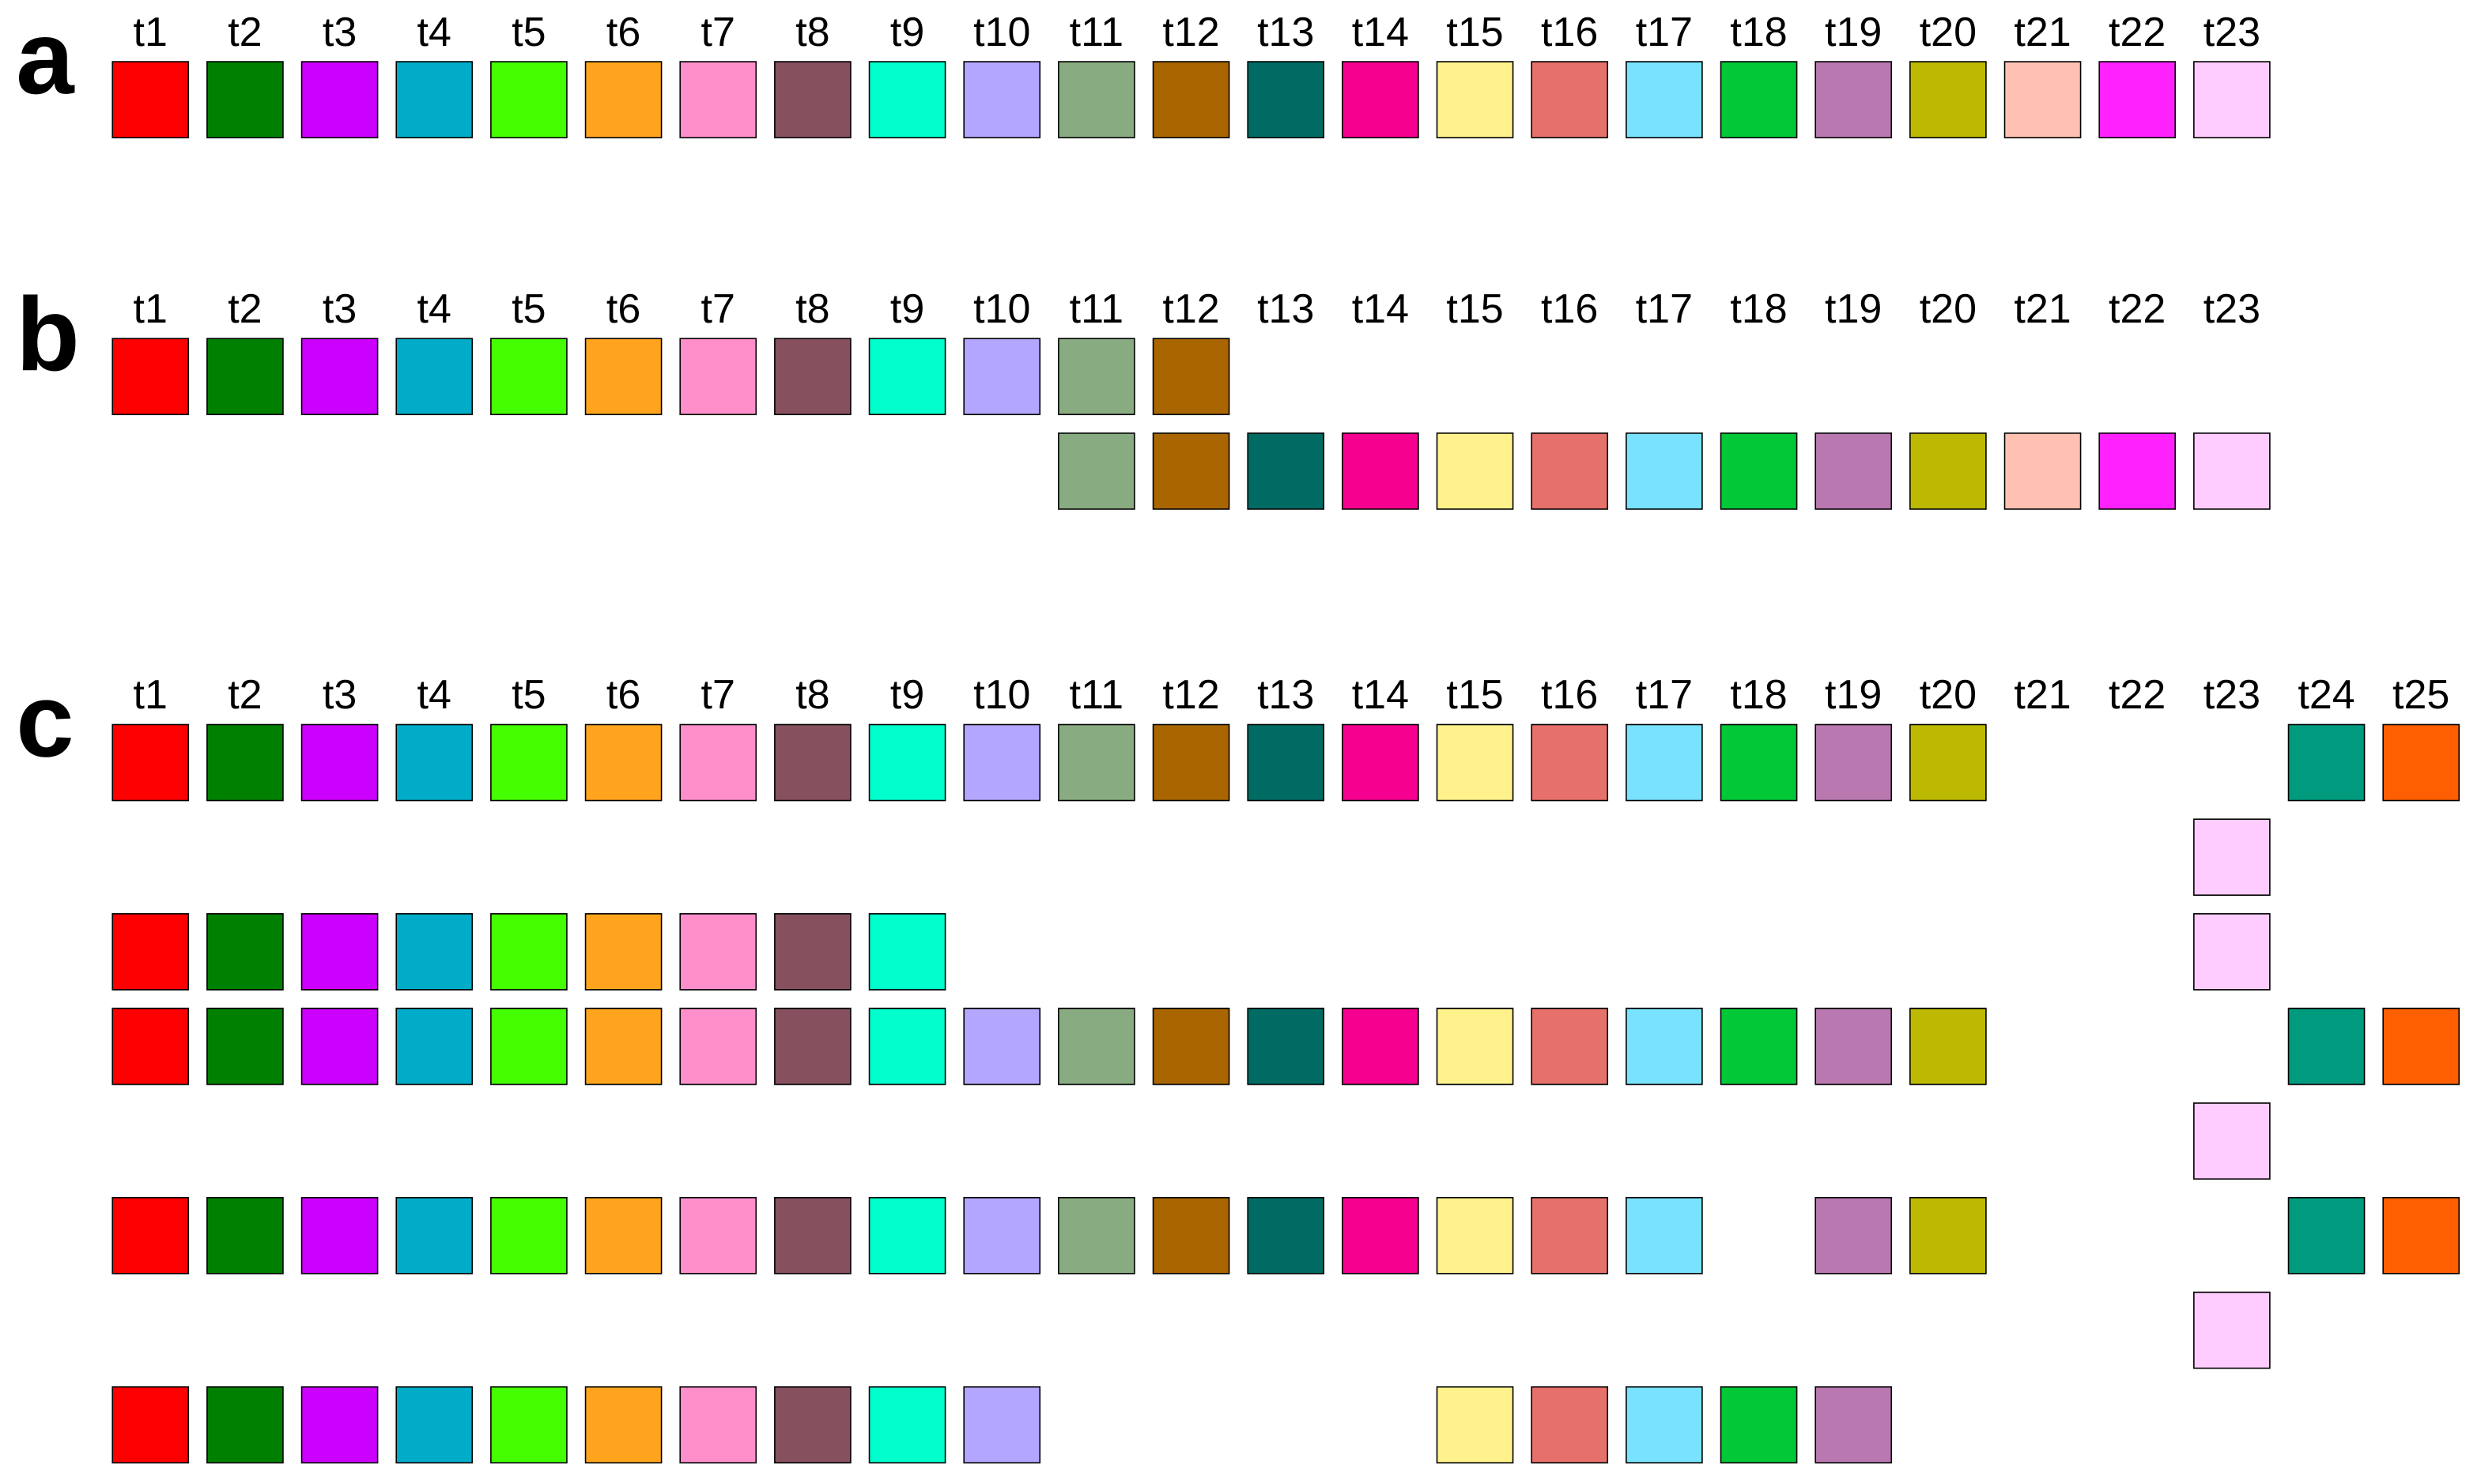 This screenshot has width=2481, height=1484. Describe the element at coordinates (1948, 695) in the screenshot. I see `time-label: t20` at that location.